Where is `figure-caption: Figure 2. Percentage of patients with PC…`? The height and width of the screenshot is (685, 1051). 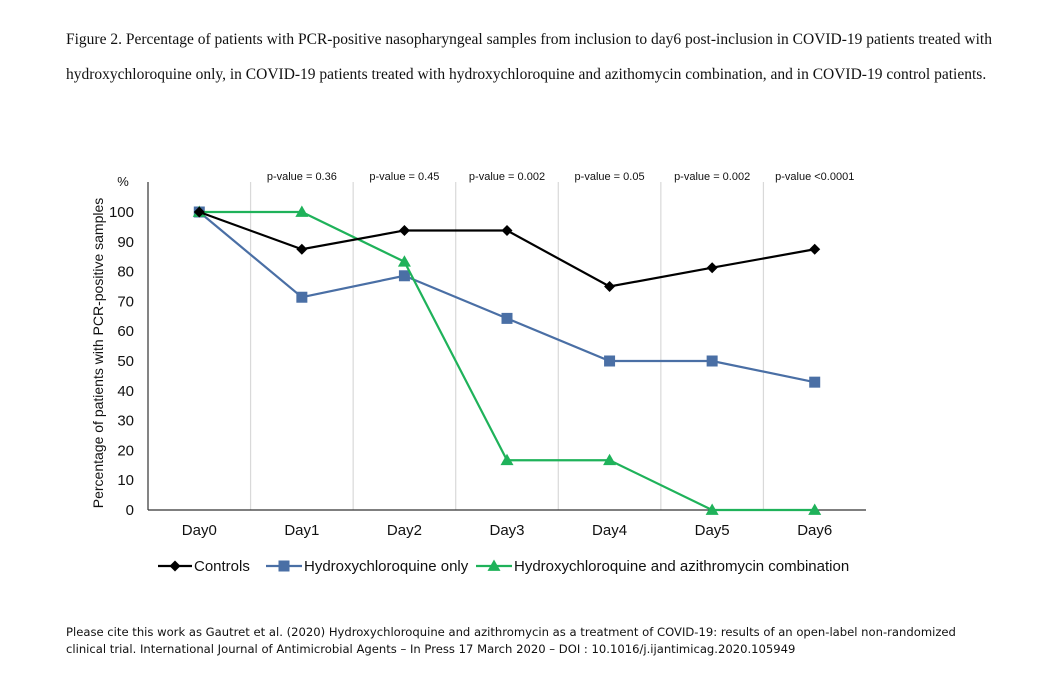 figure-caption: Figure 2. Percentage of patients with PC… is located at coordinates (529, 57).